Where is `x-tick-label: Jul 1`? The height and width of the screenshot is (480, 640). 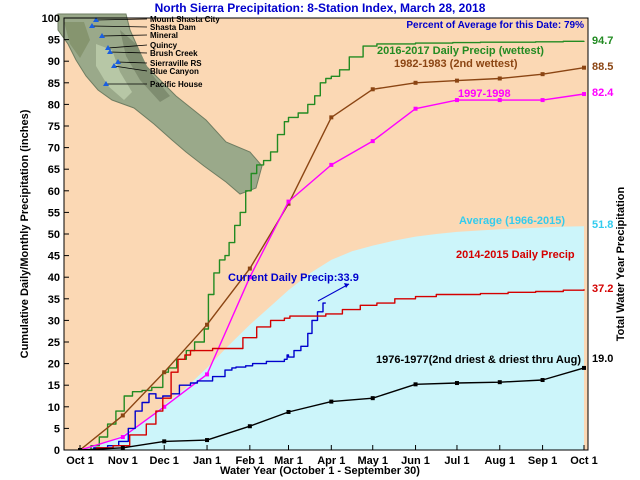
x-tick-label: Jul 1 is located at coordinates (456, 461).